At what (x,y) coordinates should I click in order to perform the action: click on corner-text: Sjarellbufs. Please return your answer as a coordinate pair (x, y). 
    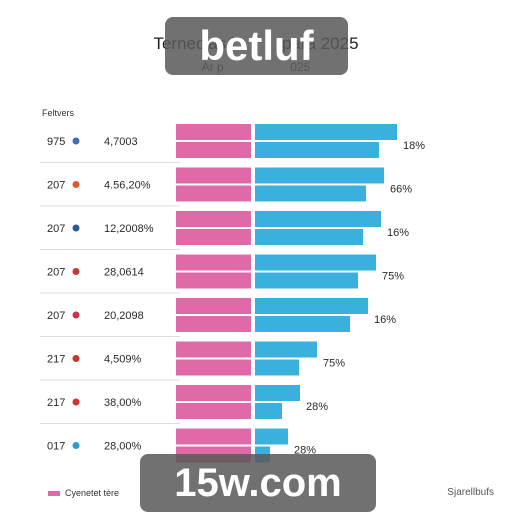
    Looking at the image, I should click on (470, 492).